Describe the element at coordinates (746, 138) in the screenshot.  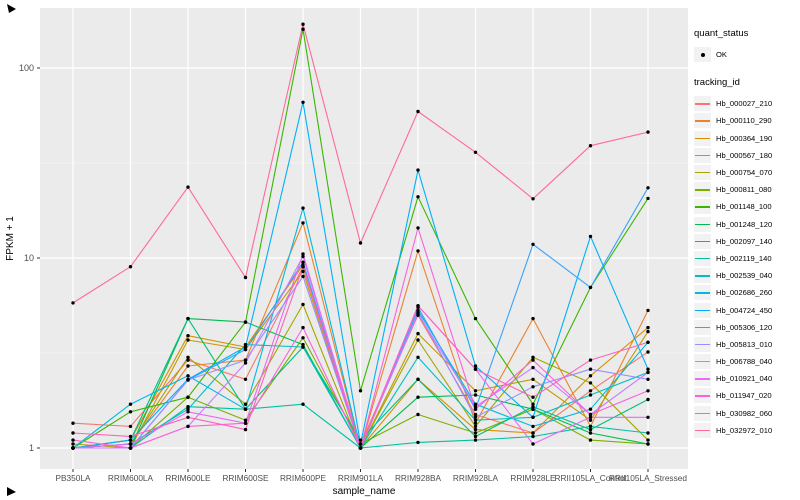
I see `legend-item: Hb_000364_190` at that location.